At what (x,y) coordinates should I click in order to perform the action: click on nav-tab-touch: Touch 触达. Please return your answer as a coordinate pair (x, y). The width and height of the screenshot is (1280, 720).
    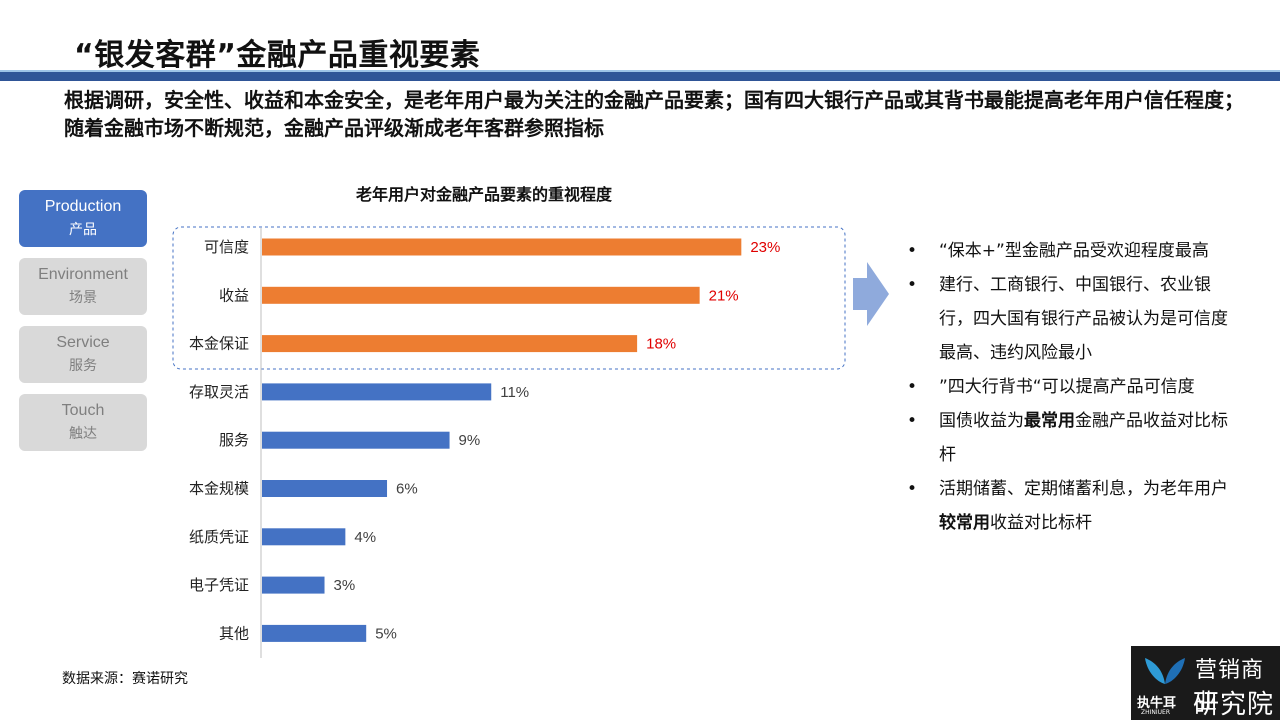
    Looking at the image, I should click on (83, 422).